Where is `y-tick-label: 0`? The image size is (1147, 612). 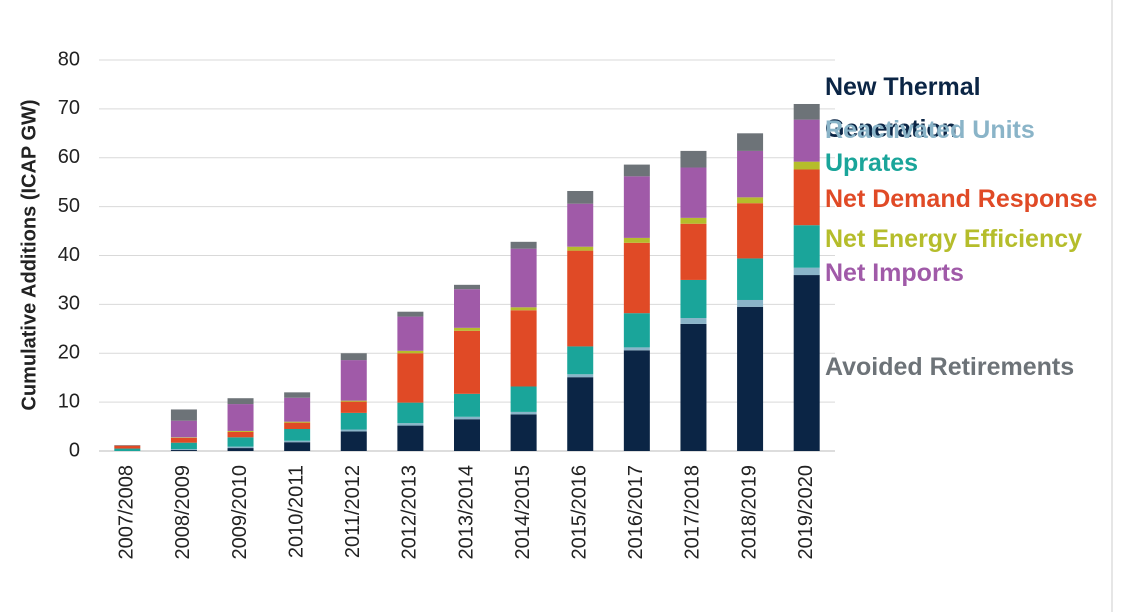 y-tick-label: 0 is located at coordinates (74, 450).